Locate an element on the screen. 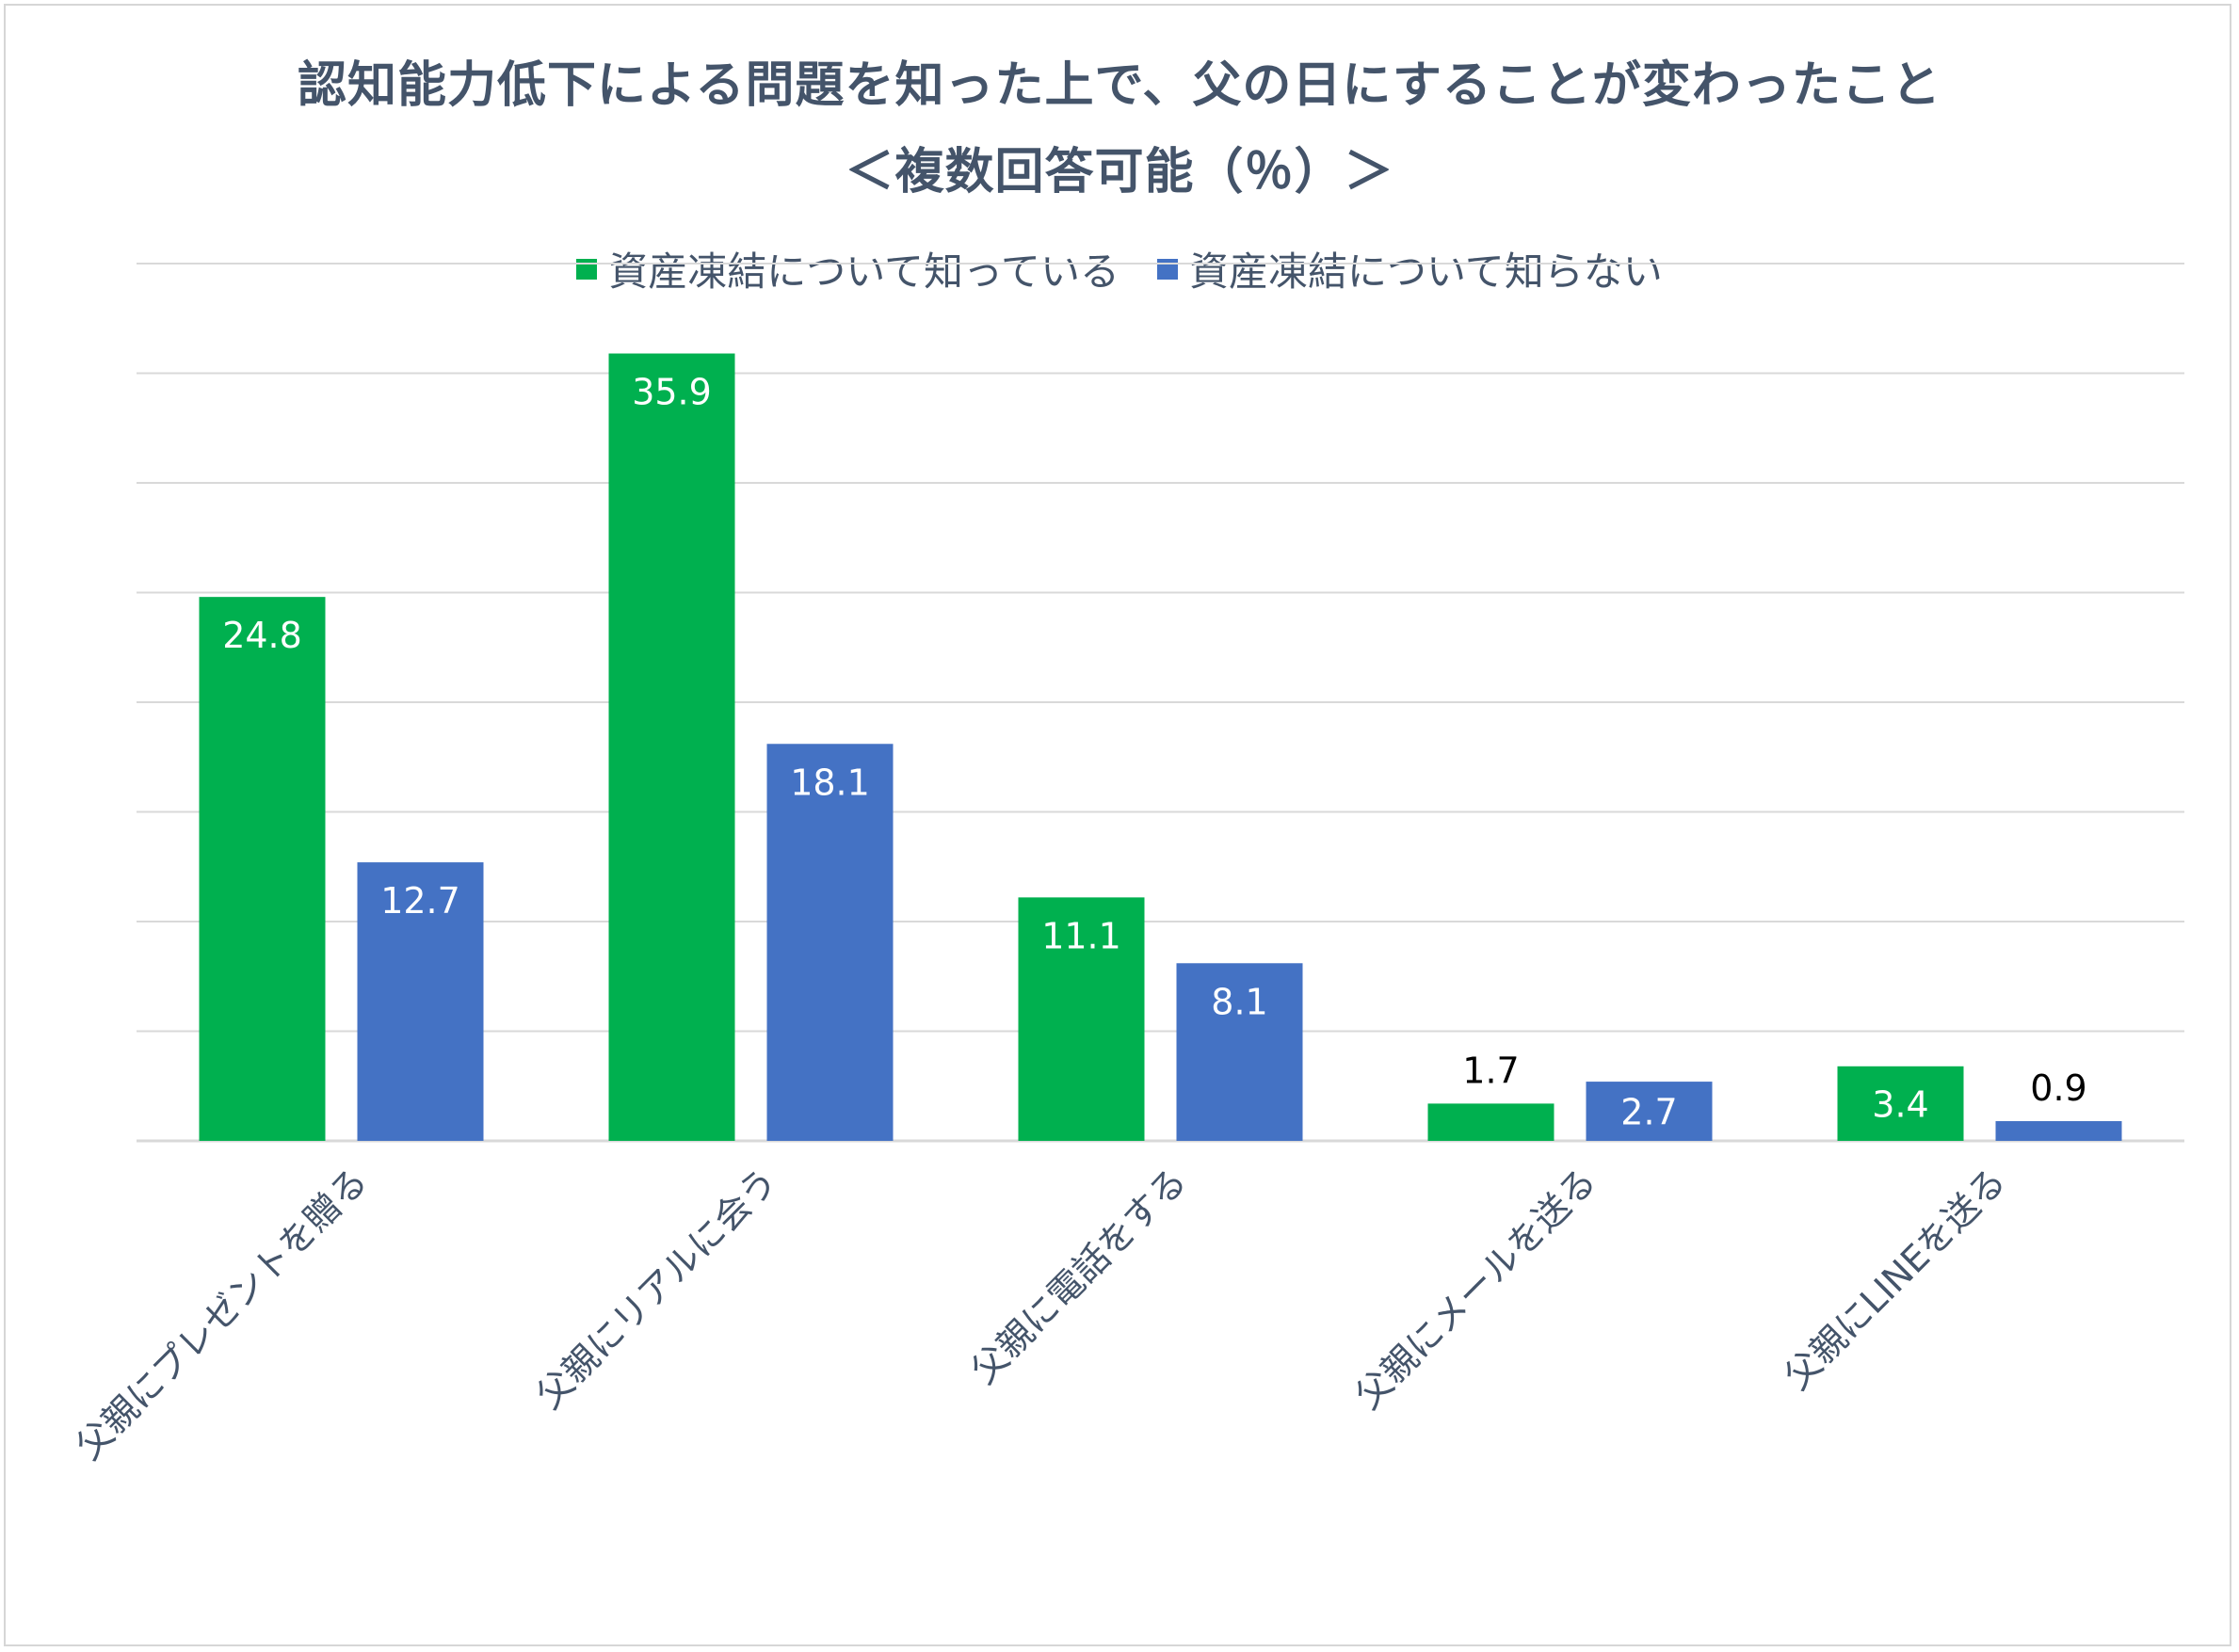 This screenshot has width=2239, height=1652. x-tick-label: 父親にLINEを送る is located at coordinates (1895, 1278).